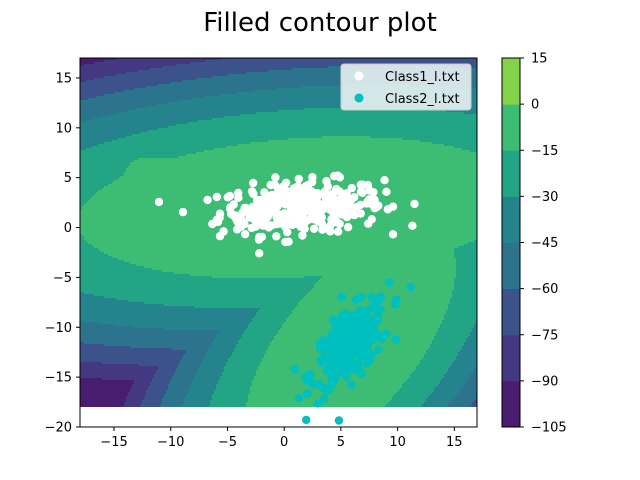 The width and height of the screenshot is (640, 480). Describe the element at coordinates (58, 378) in the screenshot. I see `y-tick-label: −15` at that location.